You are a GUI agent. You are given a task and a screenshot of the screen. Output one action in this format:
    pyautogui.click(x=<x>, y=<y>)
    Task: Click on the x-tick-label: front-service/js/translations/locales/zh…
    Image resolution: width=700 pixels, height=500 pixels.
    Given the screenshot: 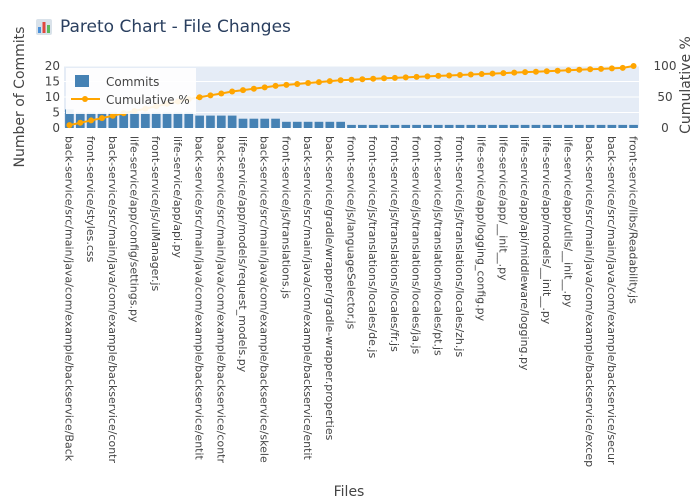 What is the action you would take?
    pyautogui.click(x=459, y=246)
    